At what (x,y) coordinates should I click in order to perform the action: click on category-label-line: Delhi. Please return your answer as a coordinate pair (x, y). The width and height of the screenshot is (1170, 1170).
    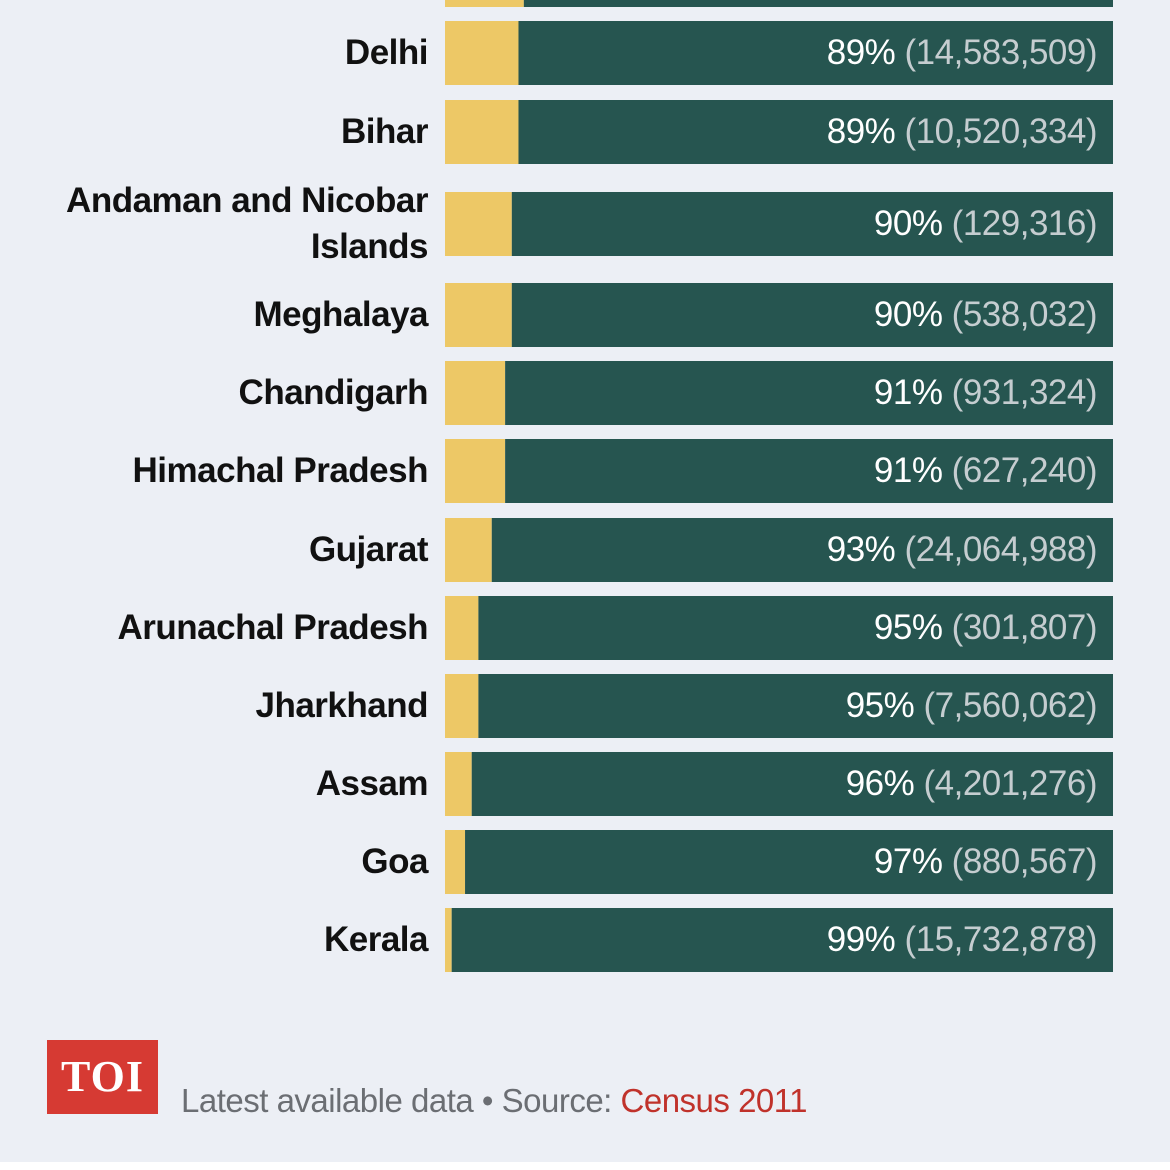
    Looking at the image, I should click on (386, 52).